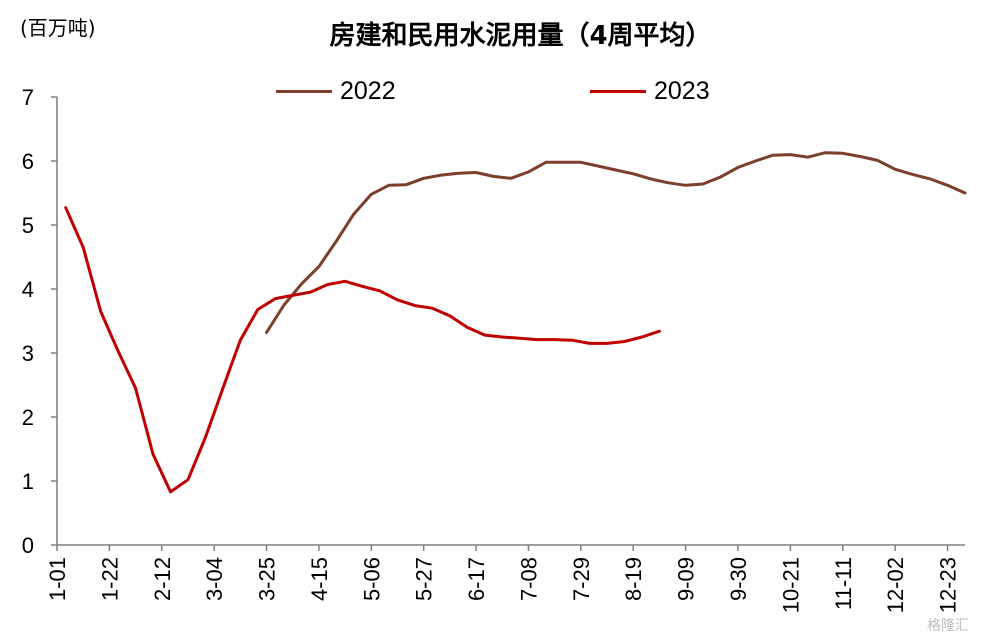 The image size is (981, 639). What do you see at coordinates (476, 579) in the screenshot?
I see `x-tick-label: 6-17` at bounding box center [476, 579].